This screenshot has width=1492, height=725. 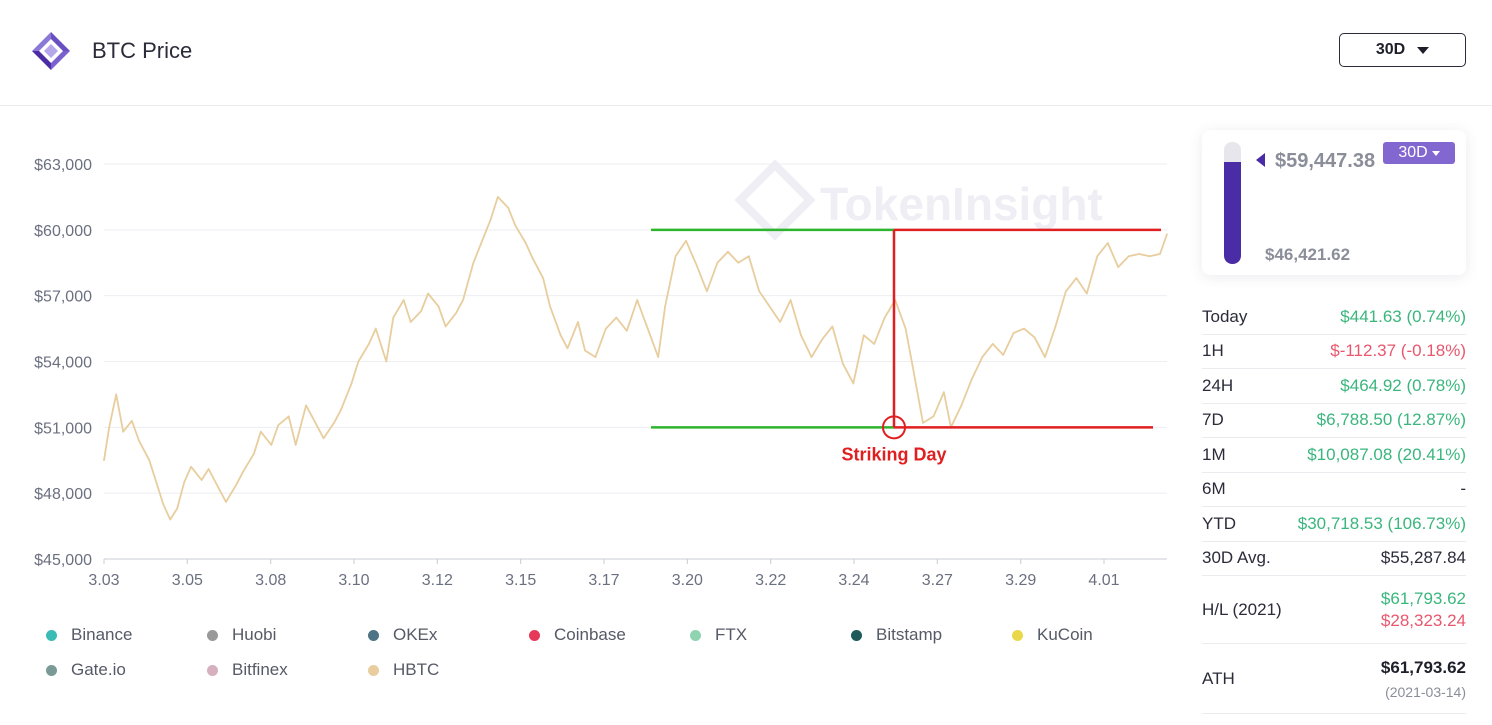 What do you see at coordinates (63, 297) in the screenshot?
I see `y-tick-label: $57,000` at bounding box center [63, 297].